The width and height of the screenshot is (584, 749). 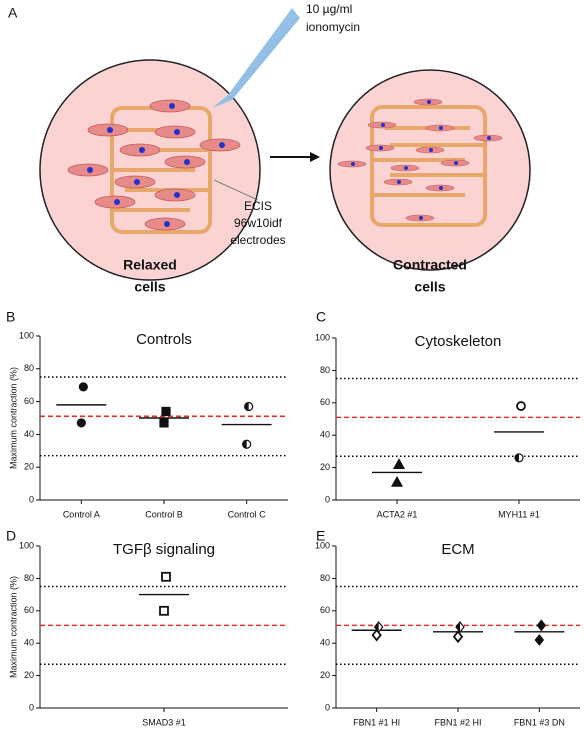 What do you see at coordinates (247, 514) in the screenshot?
I see `x-tick-label: Control C` at bounding box center [247, 514].